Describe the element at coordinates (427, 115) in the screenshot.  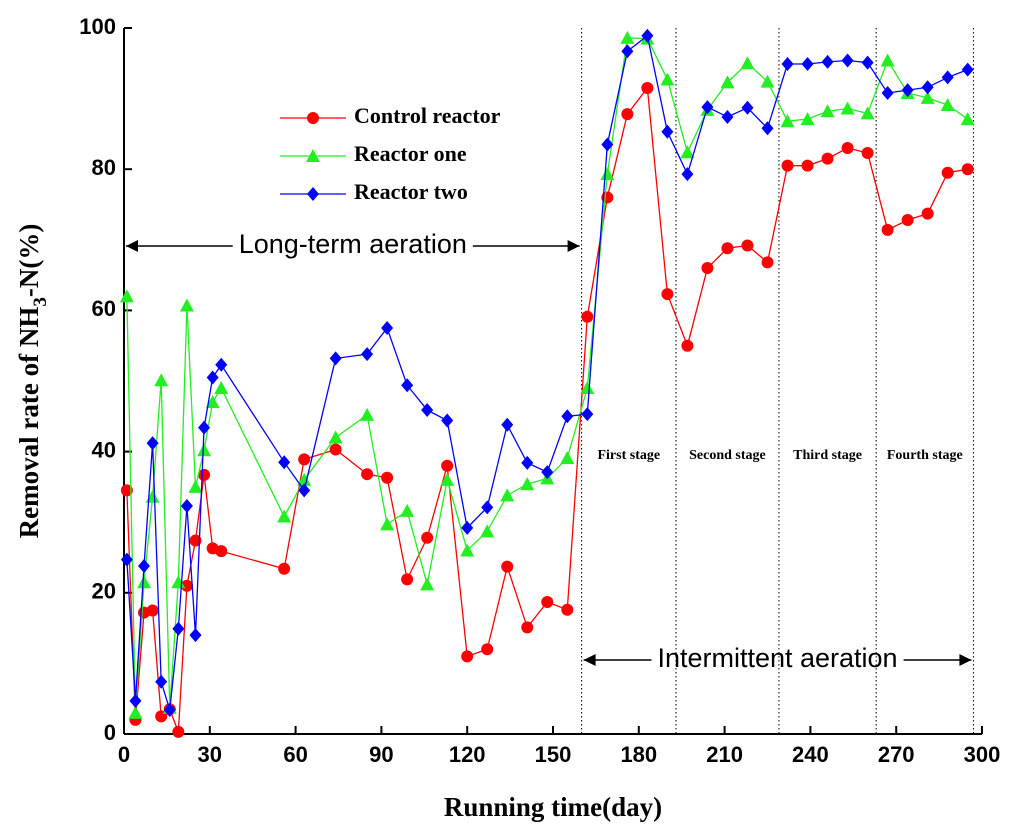
I see `legend-label: Control reactor` at that location.